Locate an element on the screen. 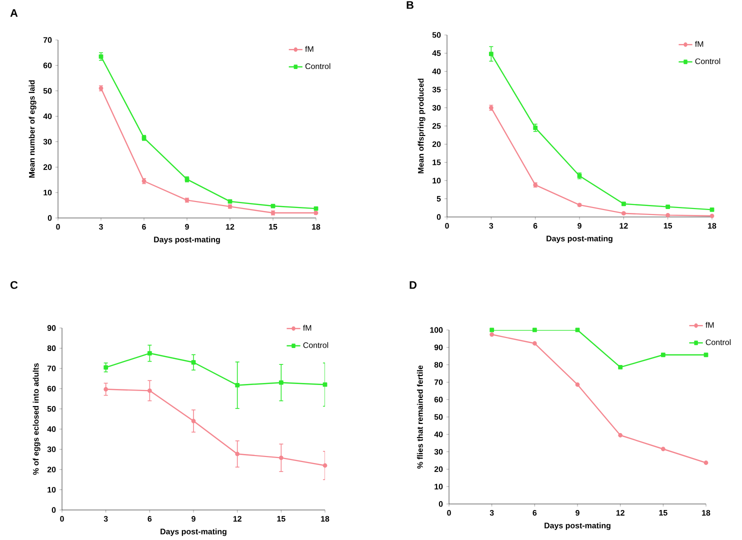 This screenshot has height=540, width=742. chart-title: C is located at coordinates (14, 285).